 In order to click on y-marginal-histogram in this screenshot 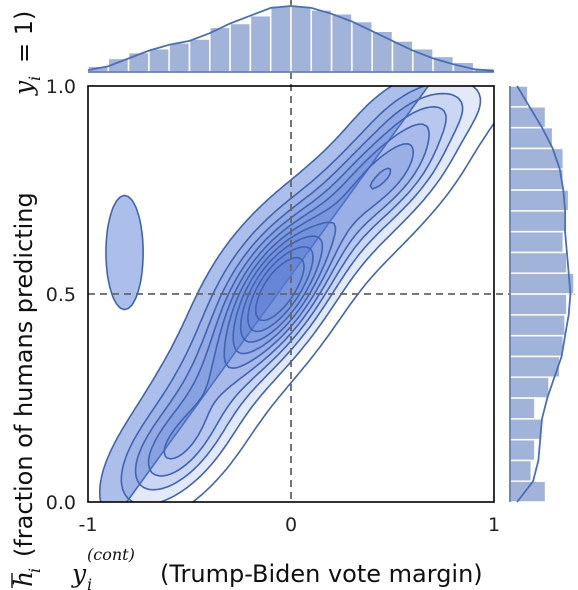, I will do `click(542, 294)`.